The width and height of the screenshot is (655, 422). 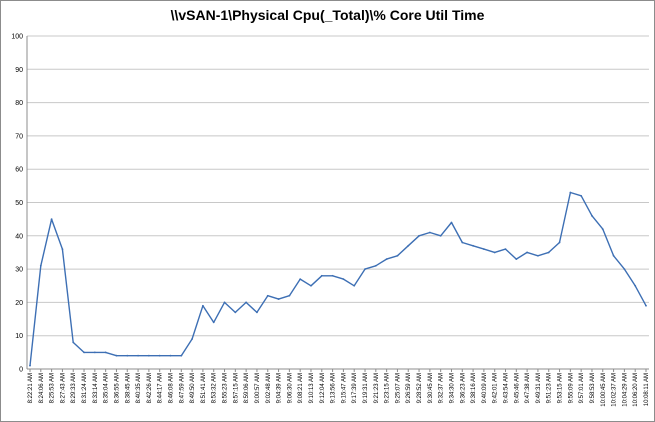 What do you see at coordinates (150, 388) in the screenshot?
I see `x-tick-label: 8:42:26 AM` at bounding box center [150, 388].